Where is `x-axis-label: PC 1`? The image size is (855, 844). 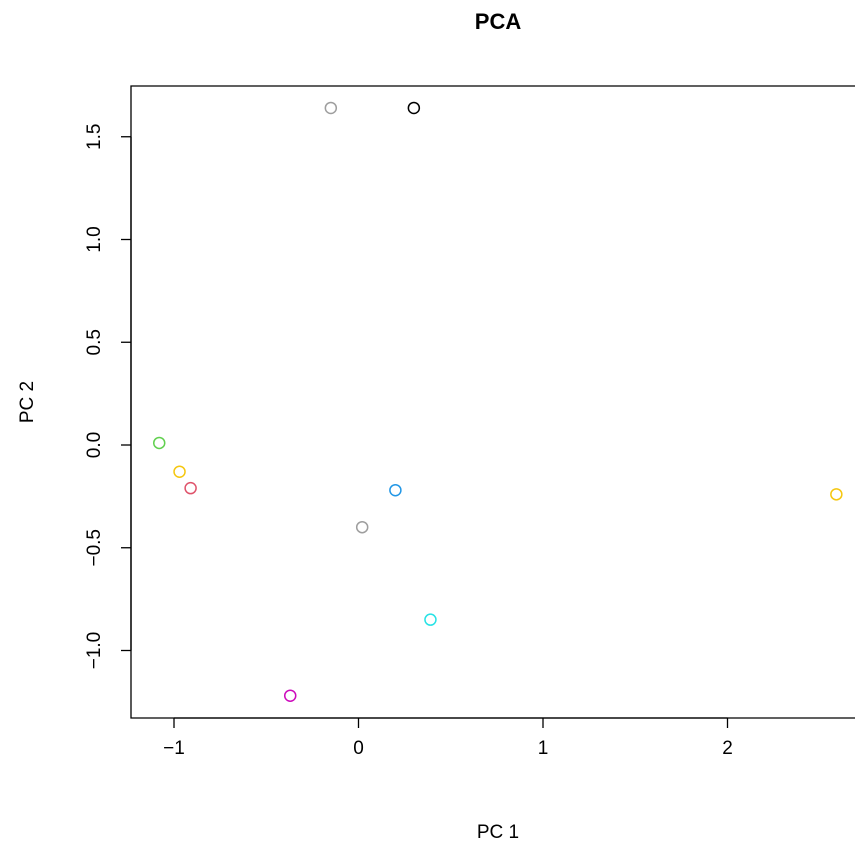
x-axis-label: PC 1 is located at coordinates (498, 832).